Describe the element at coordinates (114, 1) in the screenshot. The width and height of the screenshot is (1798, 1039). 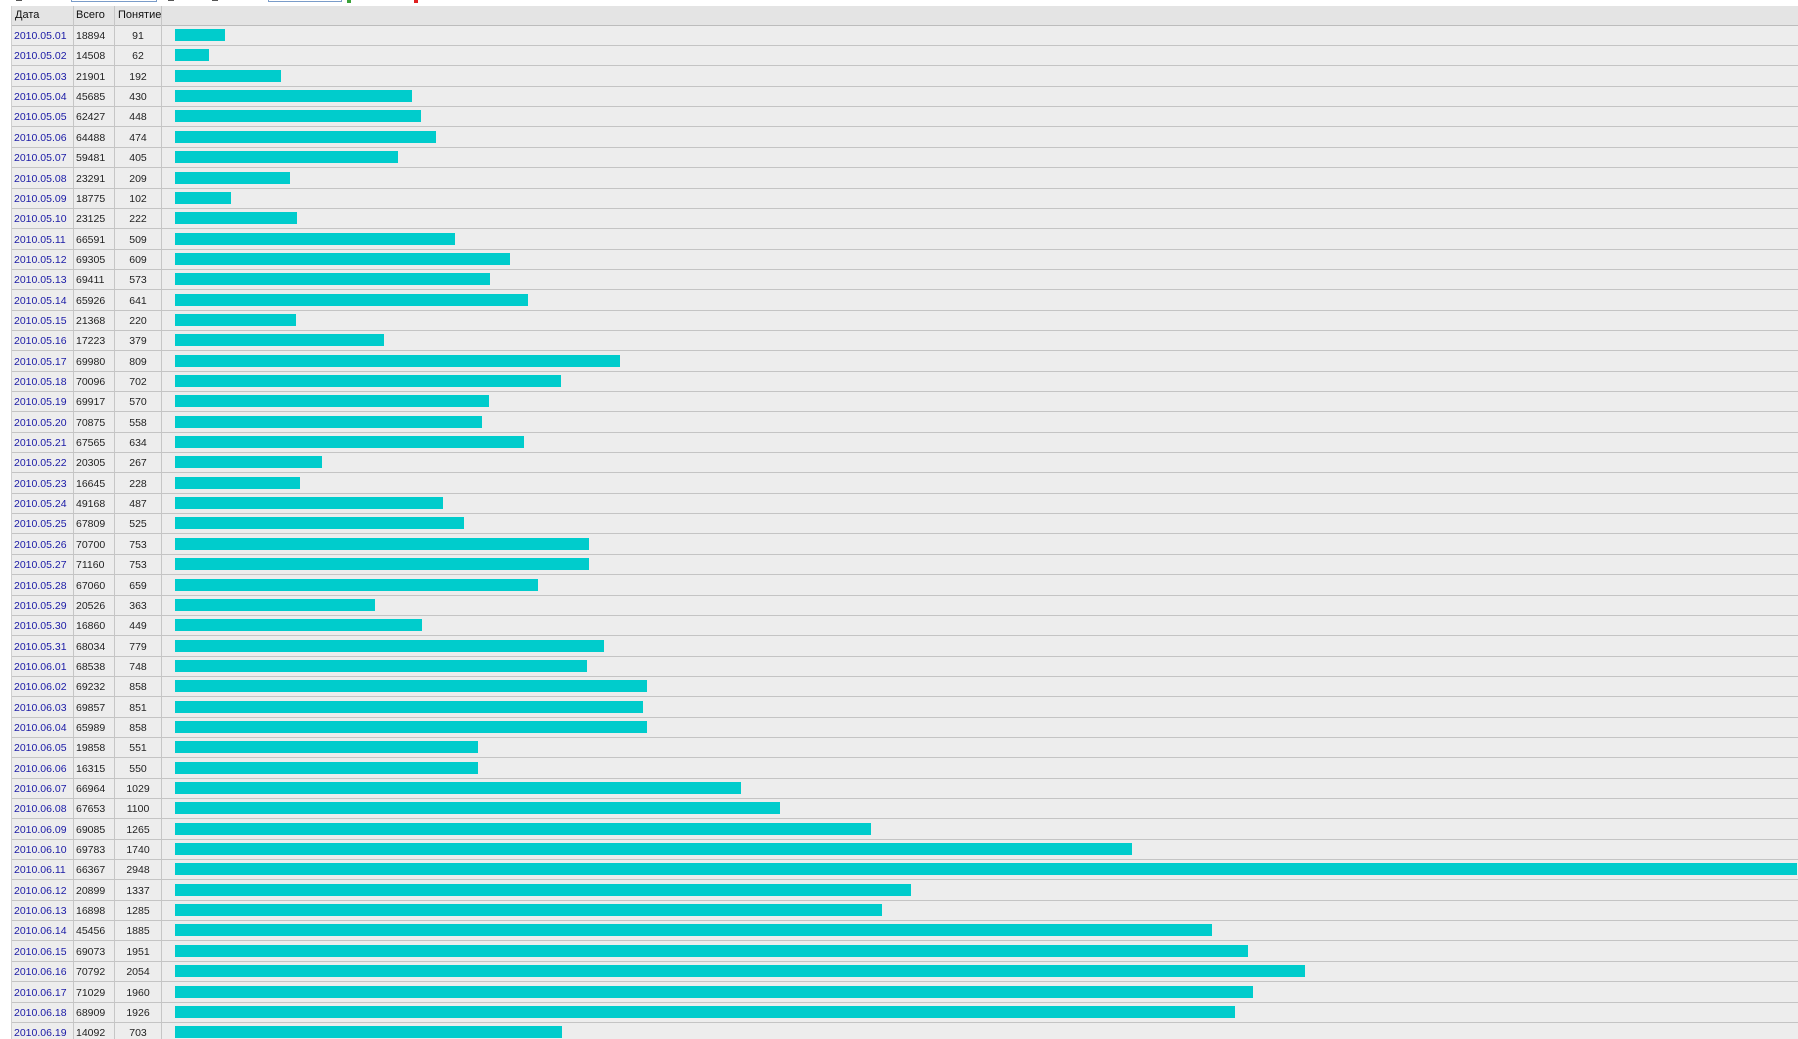
I see `date-from-input` at that location.